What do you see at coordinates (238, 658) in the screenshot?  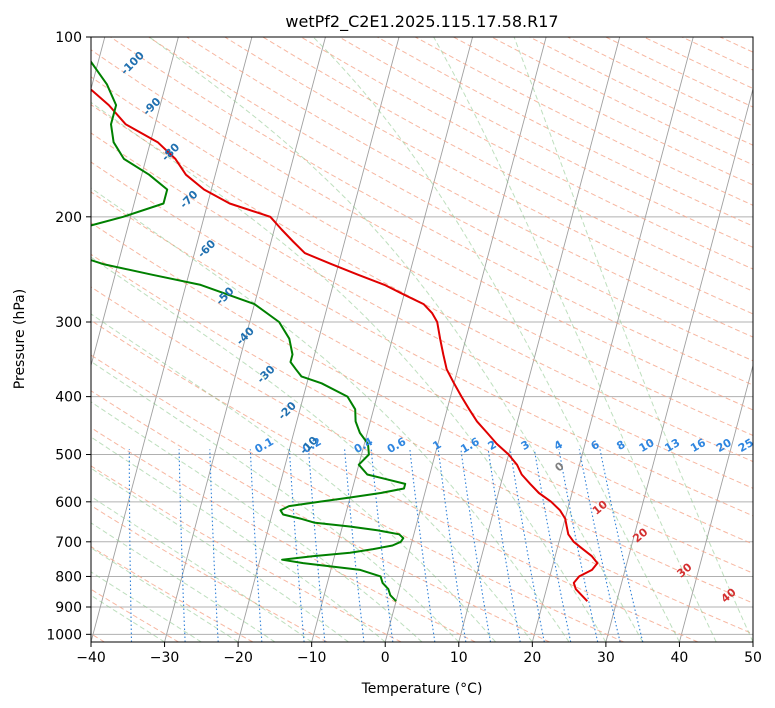 I see `x-tick-label: −20` at bounding box center [238, 658].